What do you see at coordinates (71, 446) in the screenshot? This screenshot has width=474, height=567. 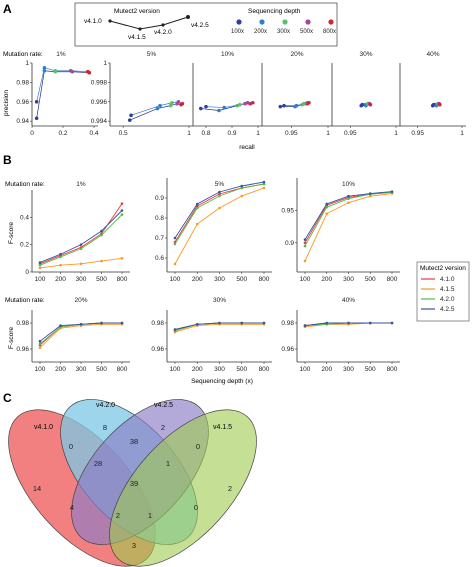 I see `venn-region-count: 0` at bounding box center [71, 446].